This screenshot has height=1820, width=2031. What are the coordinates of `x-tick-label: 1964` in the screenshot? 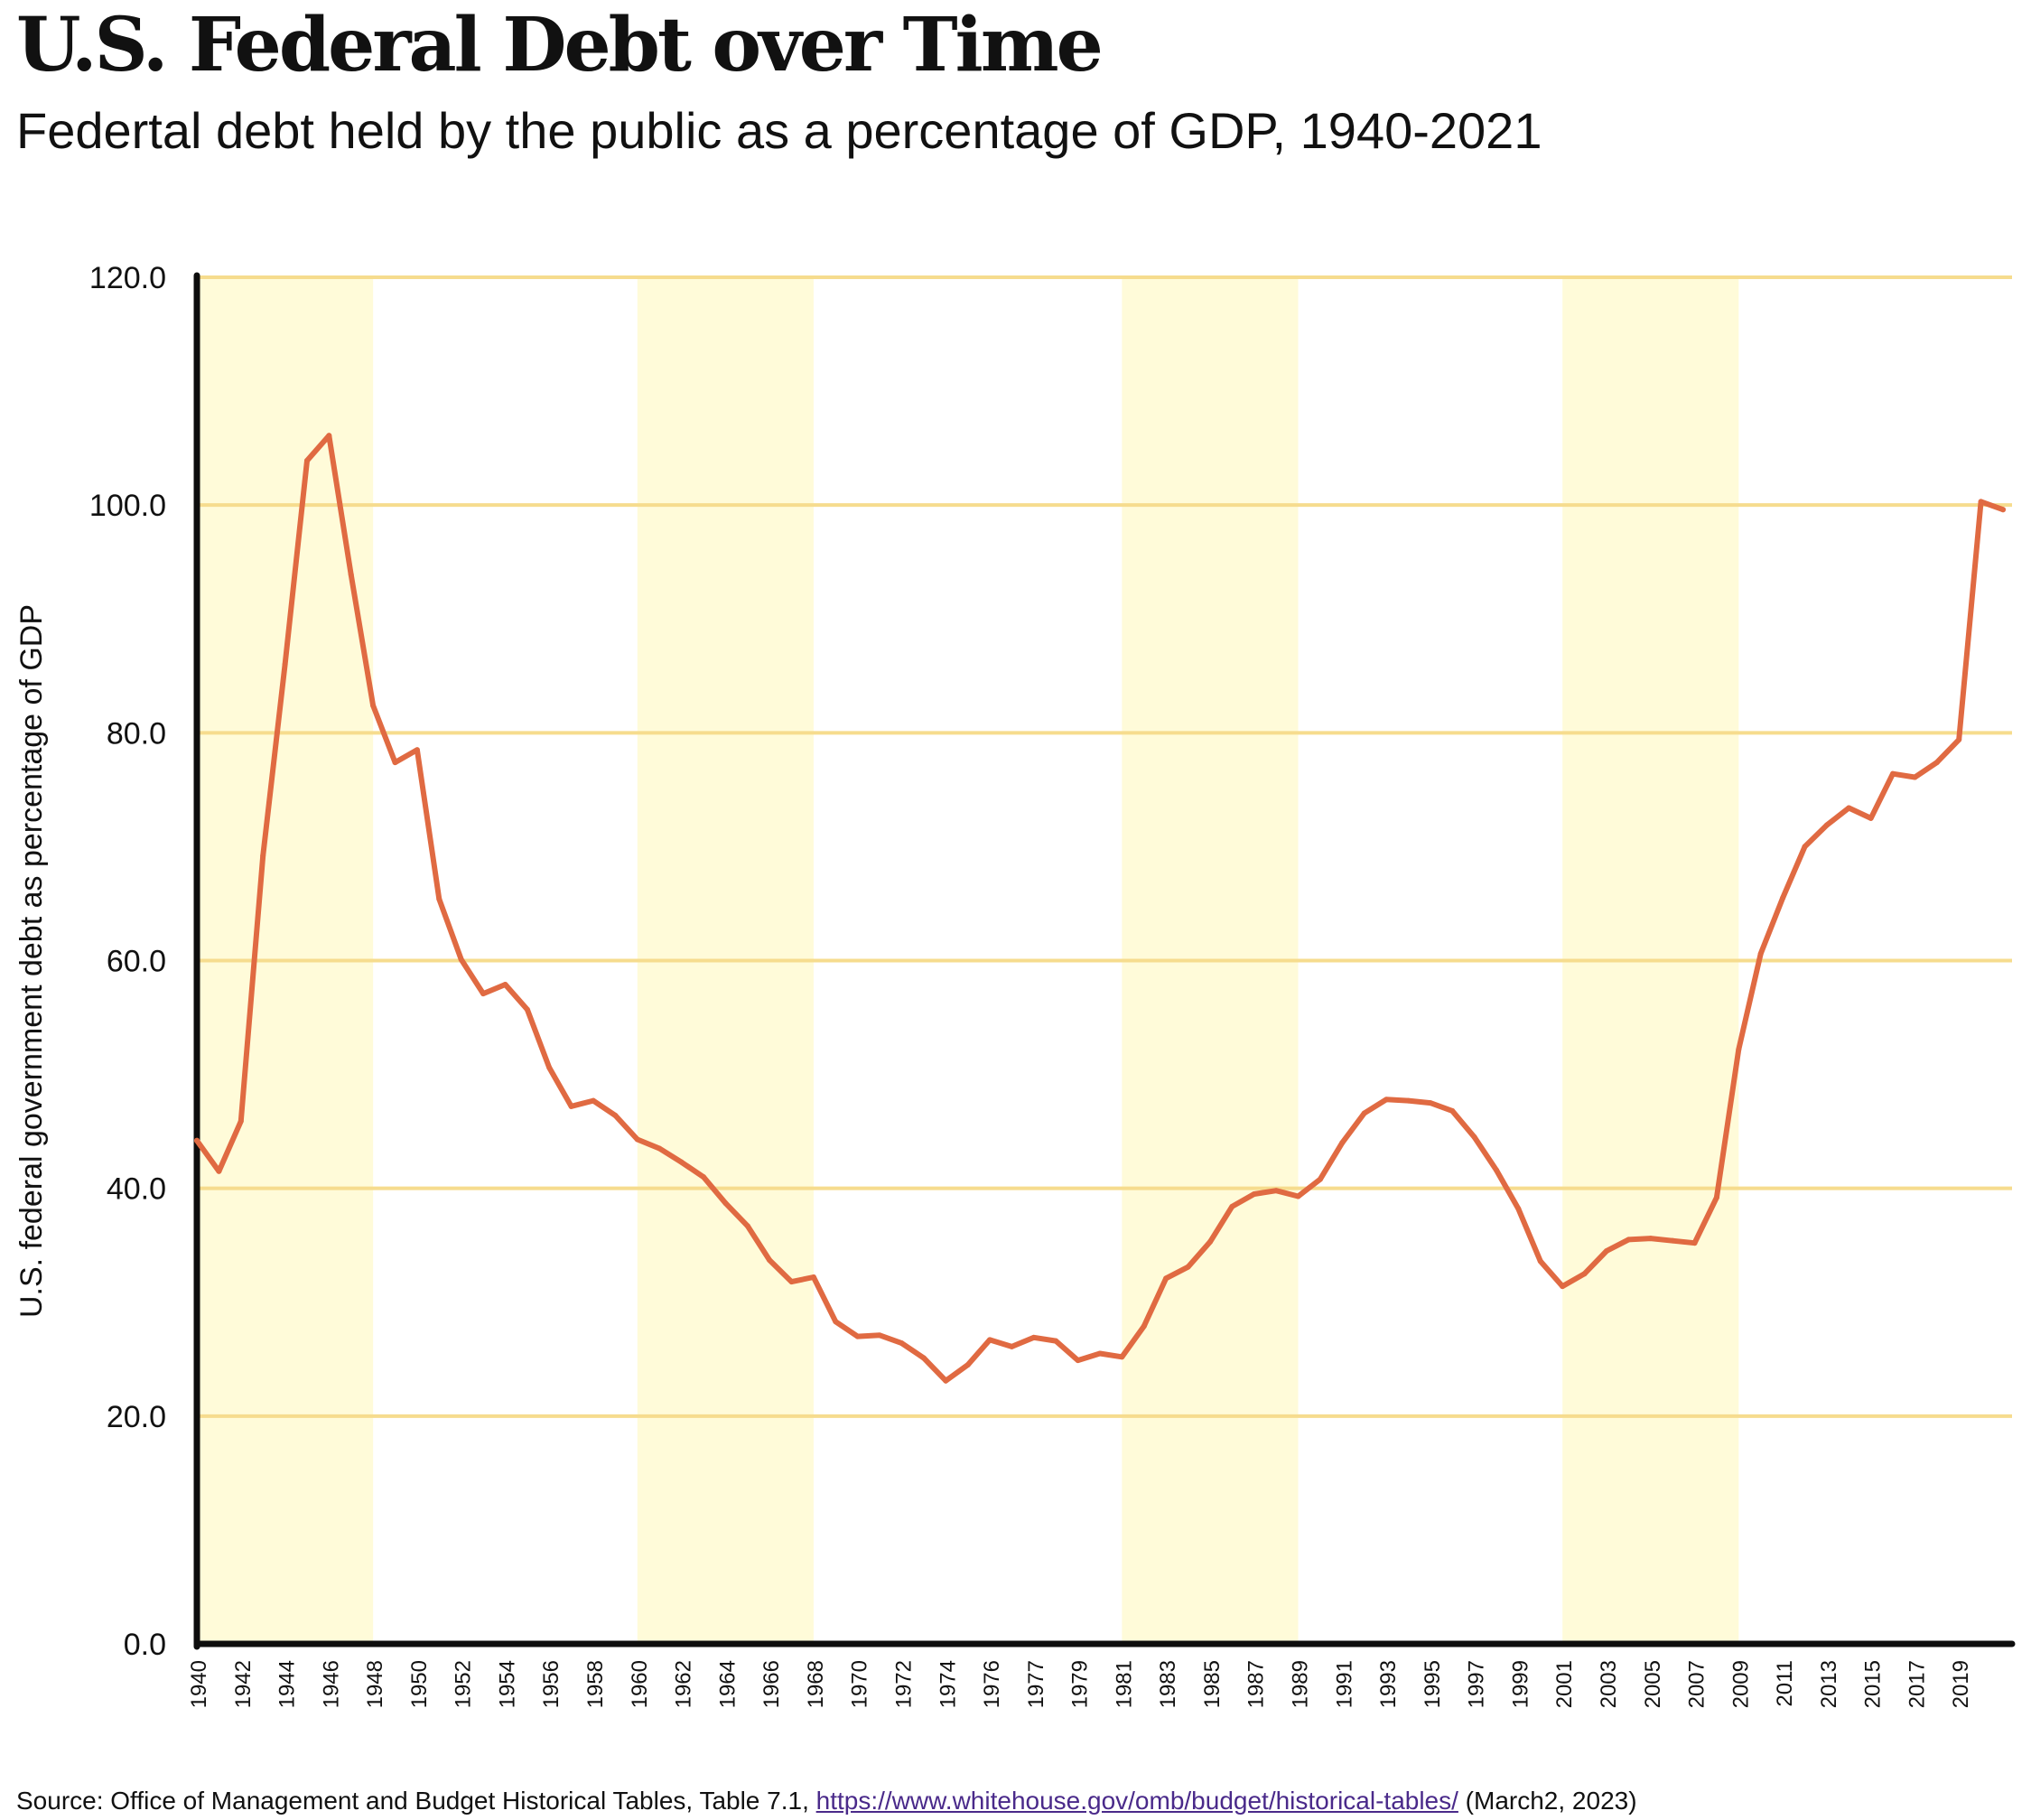 It's located at (728, 1684).